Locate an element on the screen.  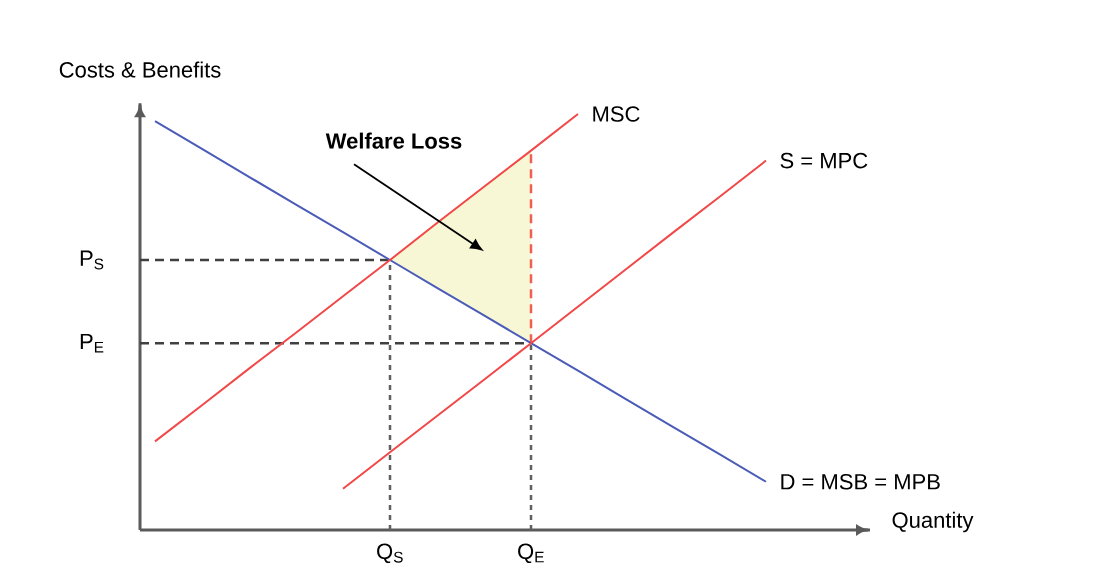
x-axis-title: Quantity is located at coordinates (933, 522).